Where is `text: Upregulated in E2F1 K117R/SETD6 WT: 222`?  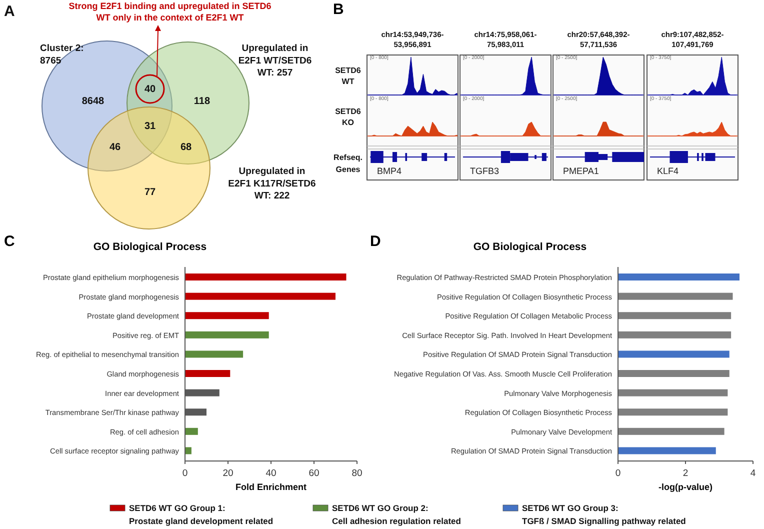
text: Upregulated in E2F1 K117R/SETD6 WT: 222 is located at coordinates (272, 184).